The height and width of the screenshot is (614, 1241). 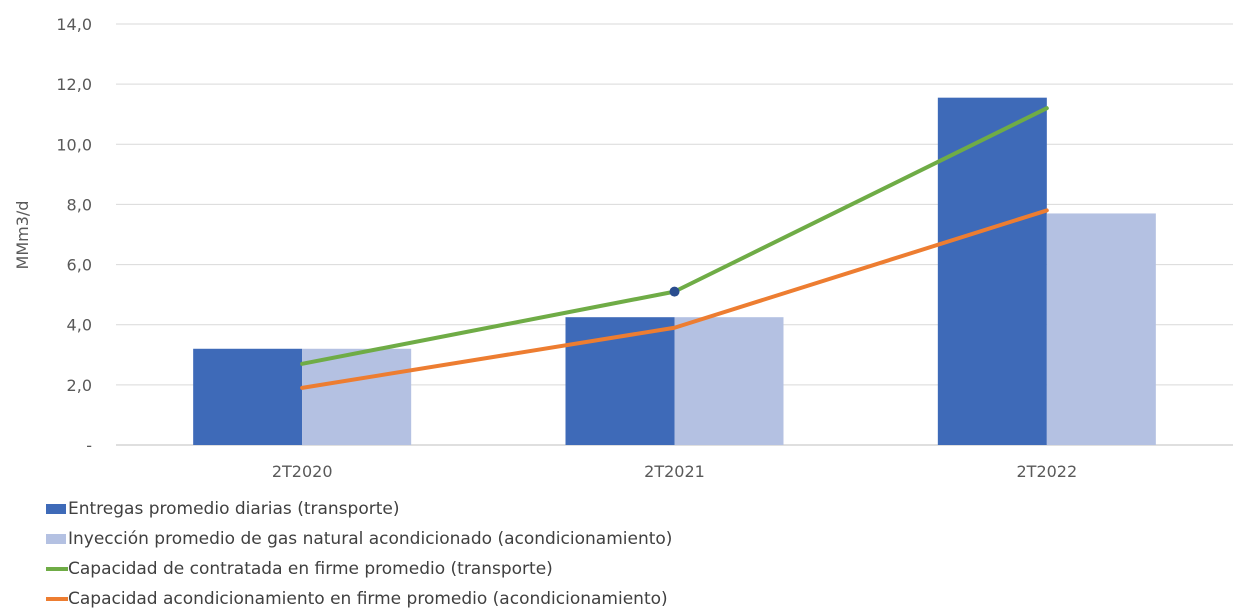 I want to click on y-tick-label-5: 10,0, so click(x=74, y=144).